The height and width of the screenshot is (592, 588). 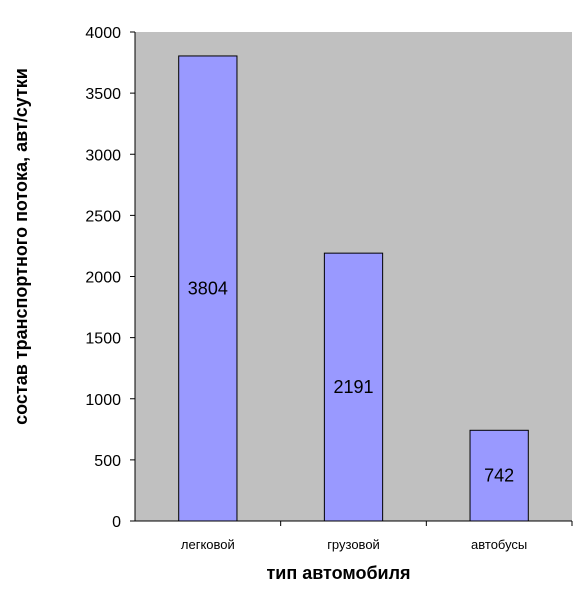 I want to click on y-axis-title: состав транспортного потока, авт/сутки, so click(x=21, y=246).